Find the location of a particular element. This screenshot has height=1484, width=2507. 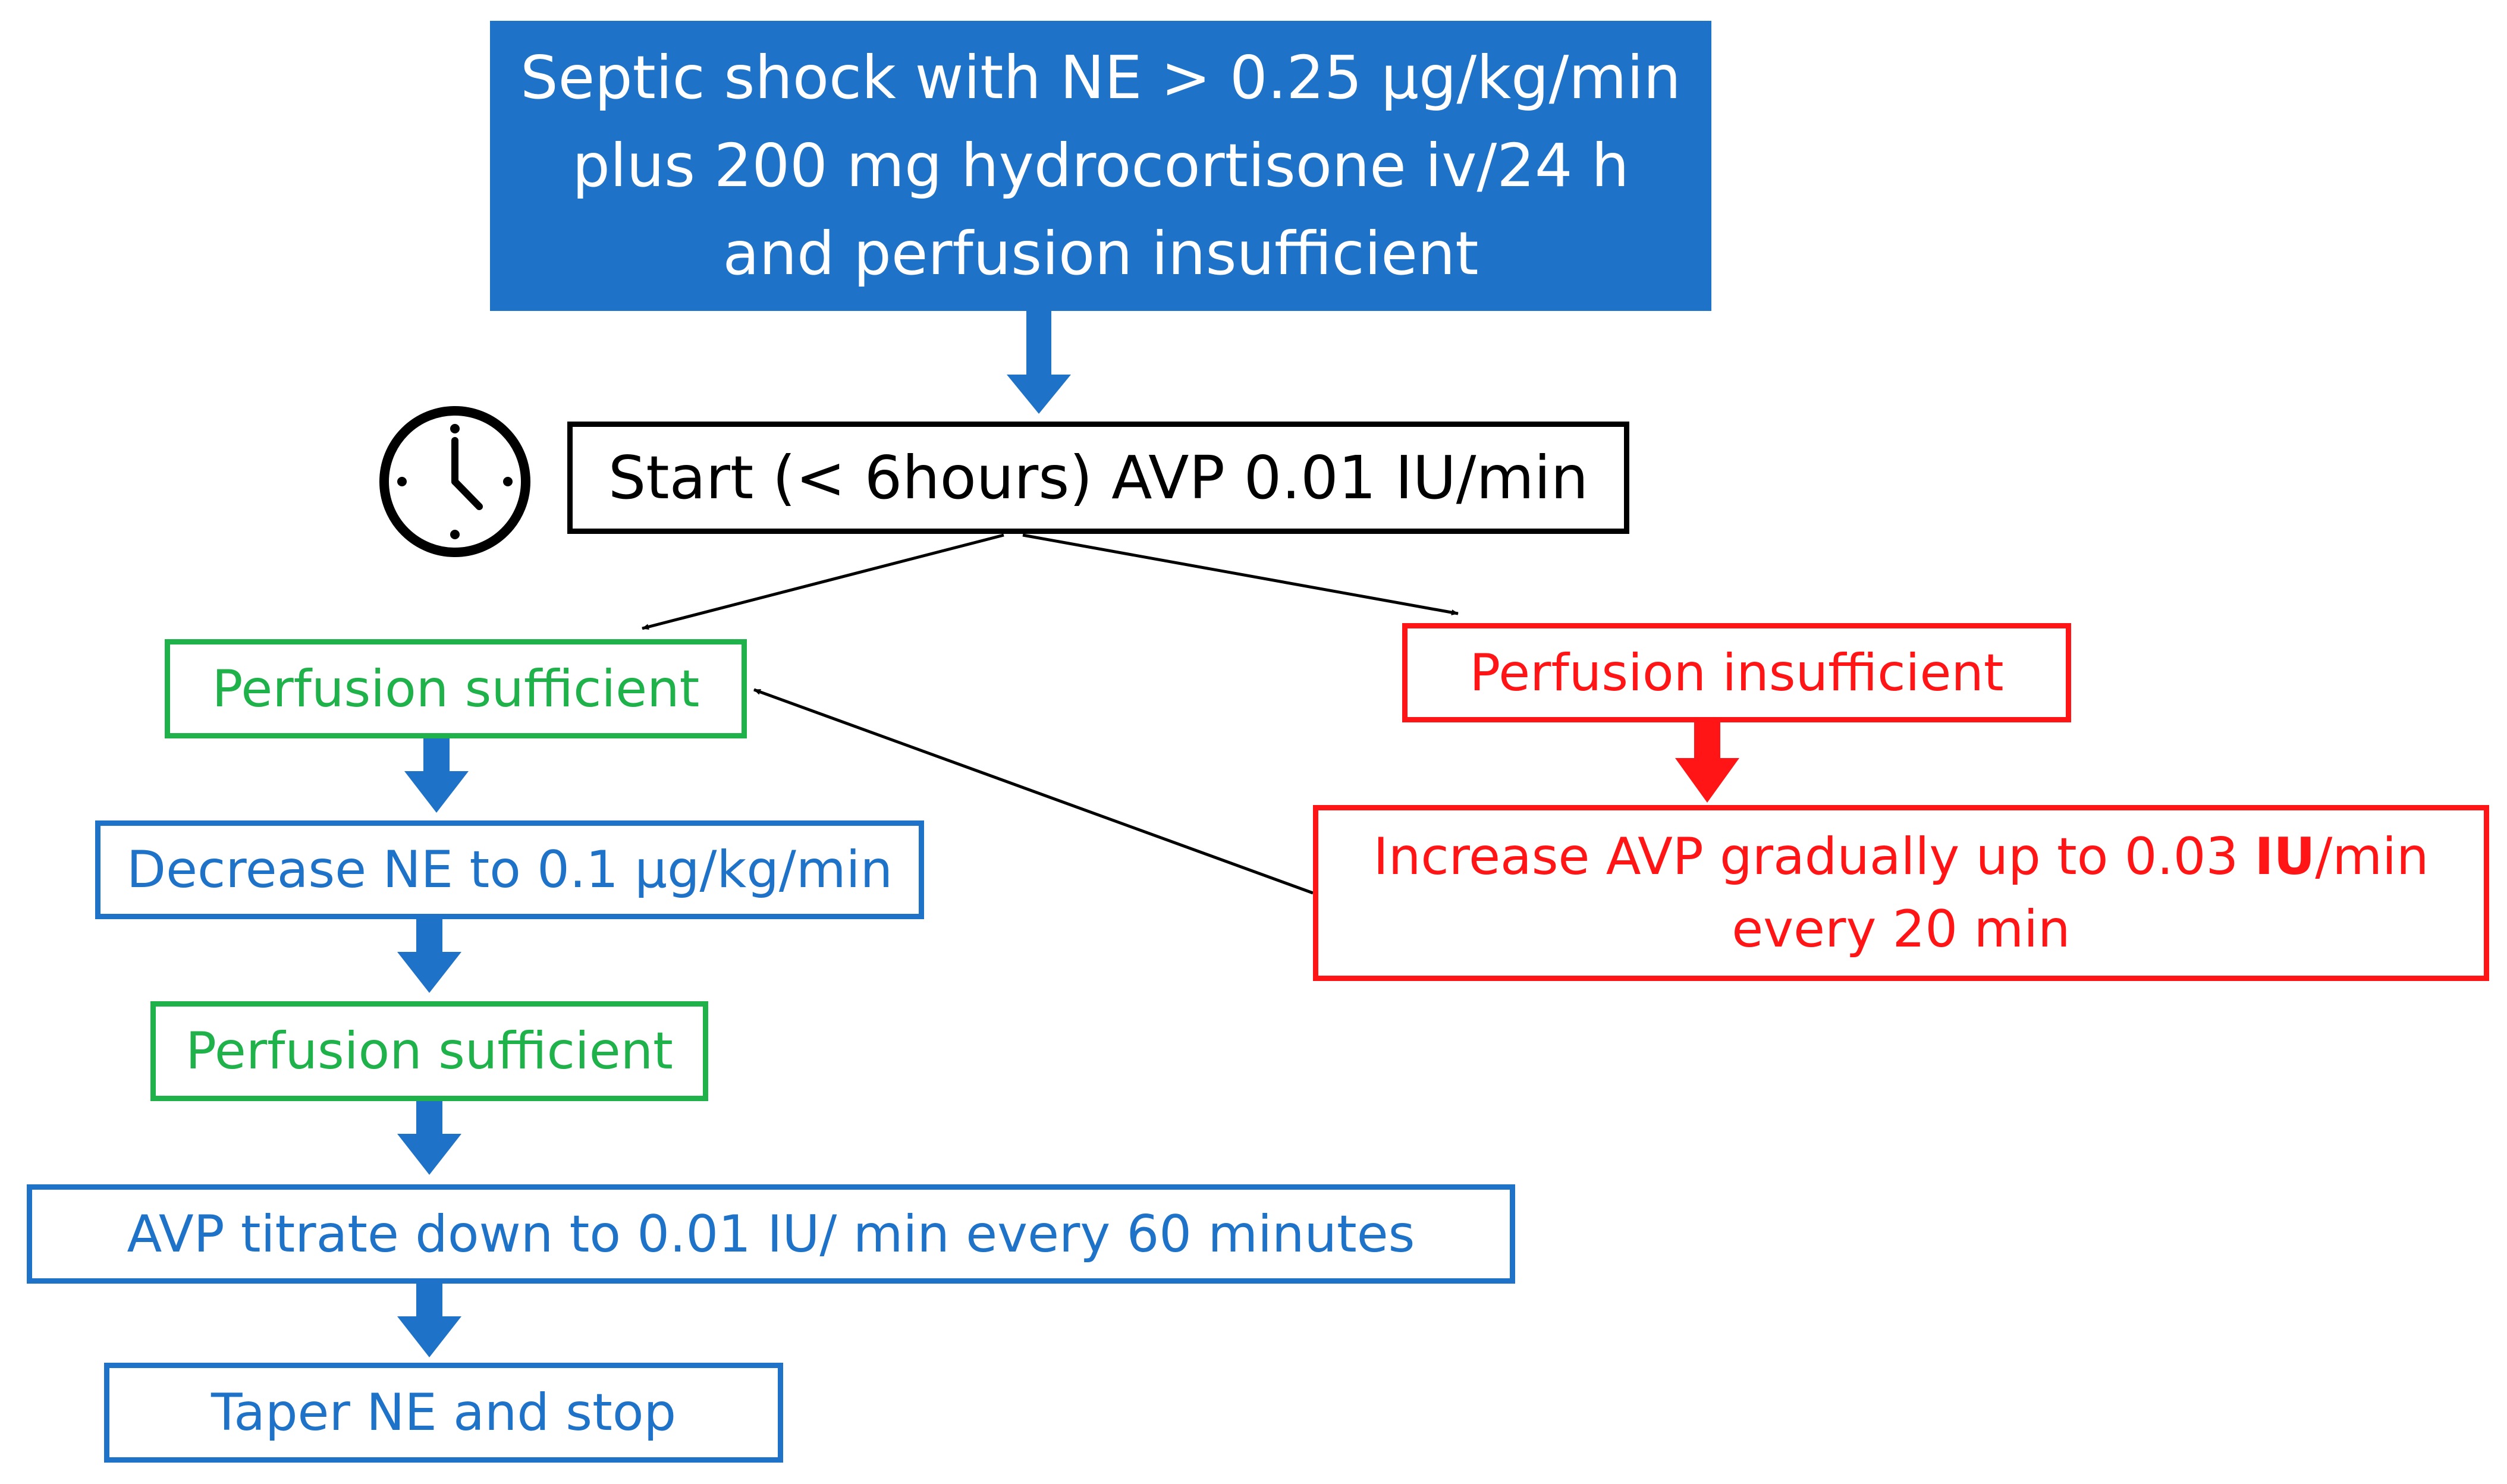

perfusion-sufficient-label-1: Perfusion sufficient is located at coordinates (456, 689).